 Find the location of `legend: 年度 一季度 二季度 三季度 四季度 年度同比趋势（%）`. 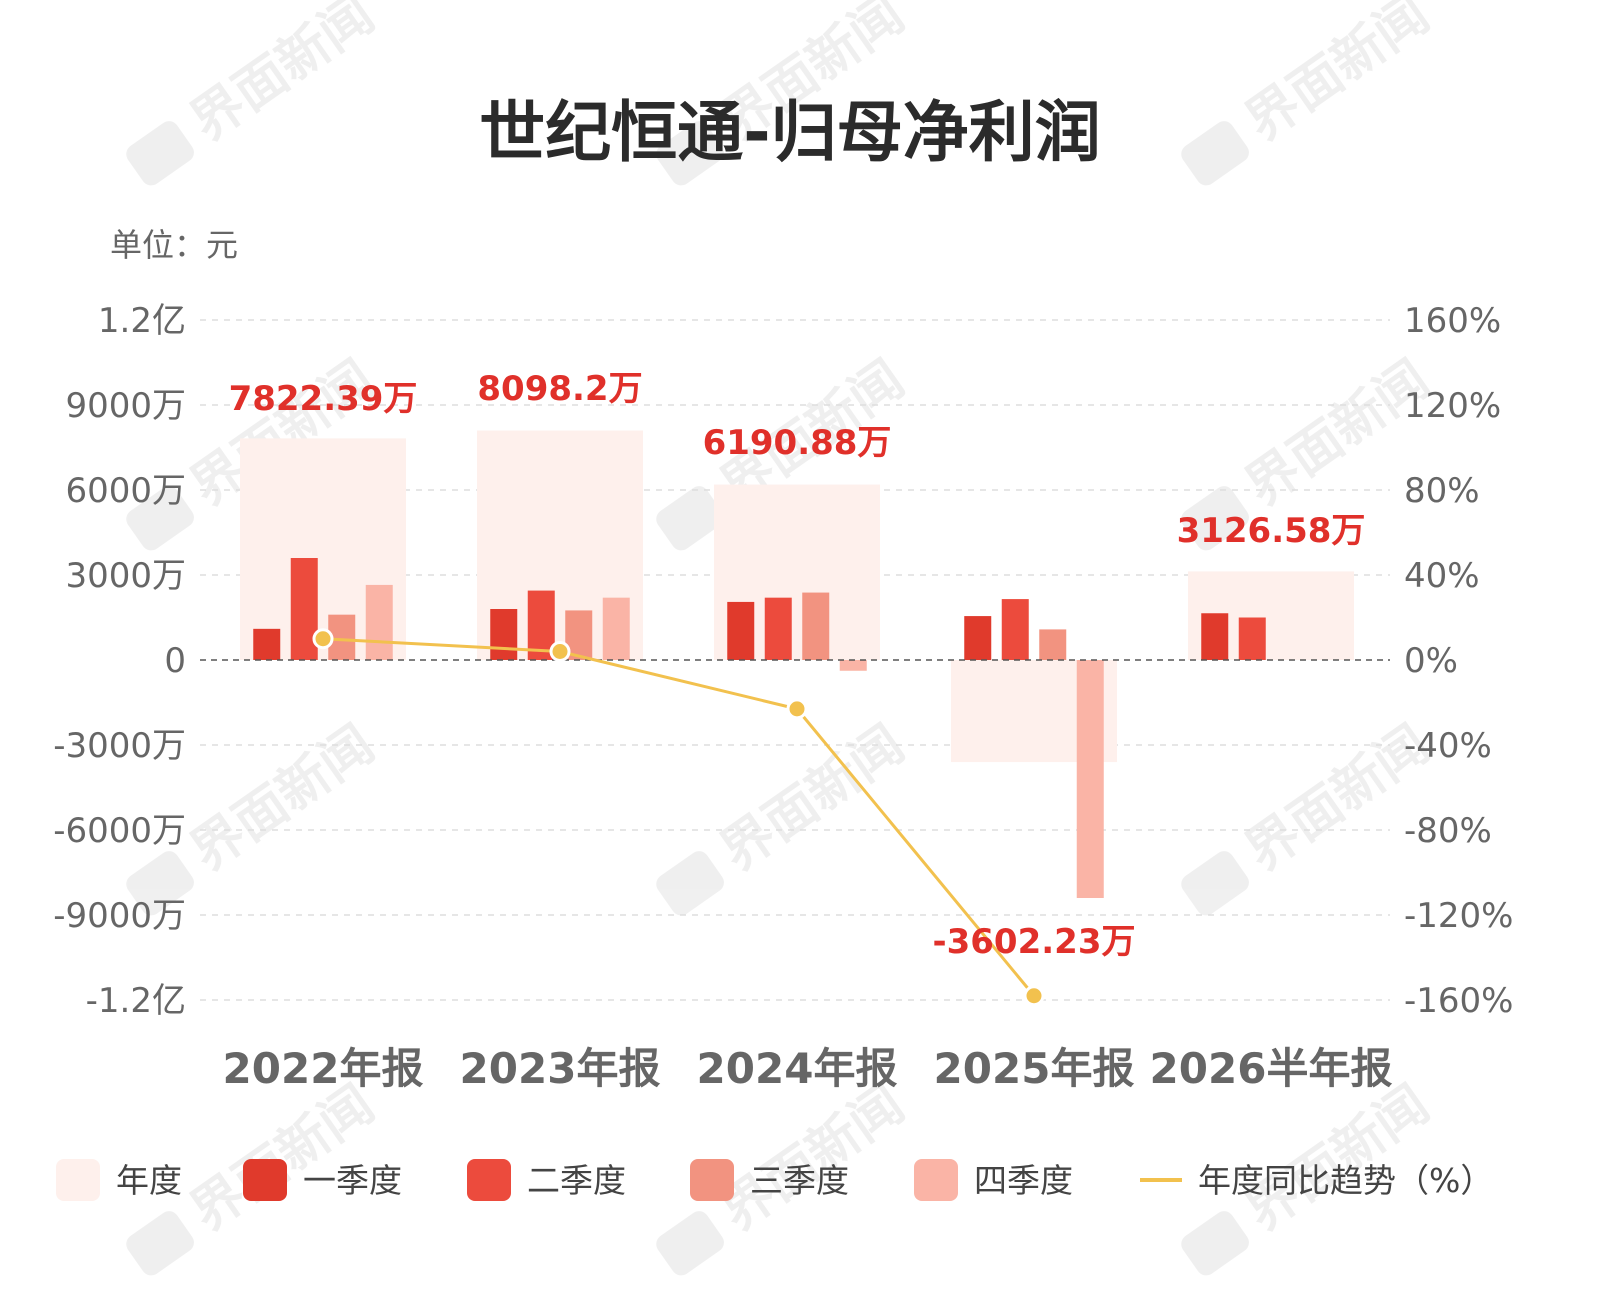

legend: 年度 一季度 二季度 三季度 四季度 年度同比趋势（%） is located at coordinates (774, 1180).